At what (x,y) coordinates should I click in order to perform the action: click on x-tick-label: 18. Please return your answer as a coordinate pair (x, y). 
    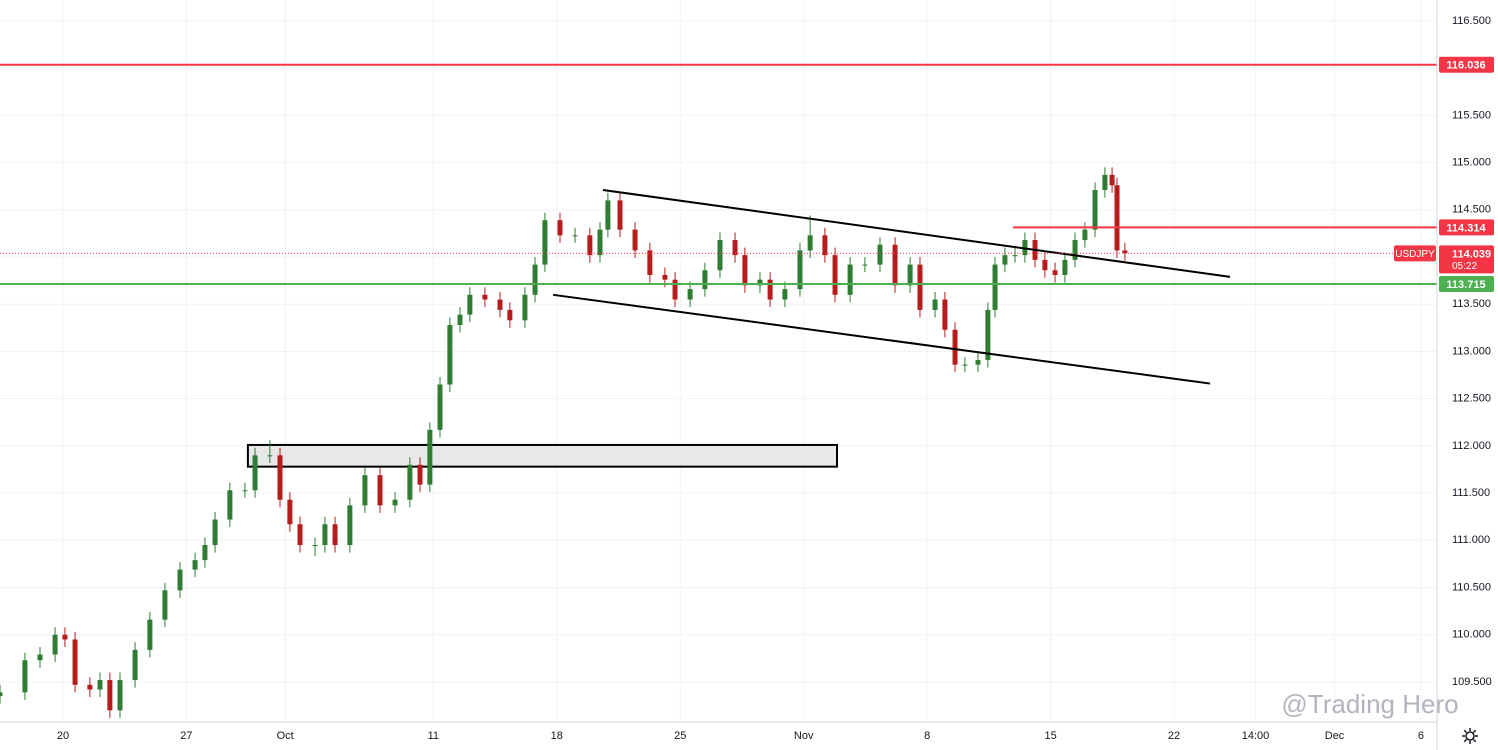
    Looking at the image, I should click on (557, 736).